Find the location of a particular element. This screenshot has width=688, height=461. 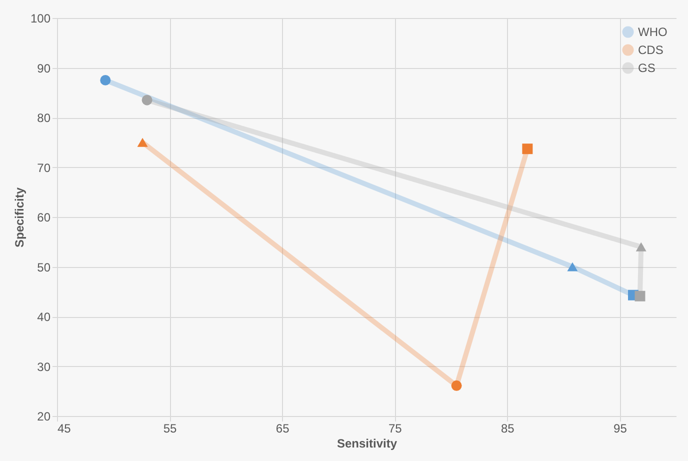

x-tick-label: 75 is located at coordinates (395, 429).